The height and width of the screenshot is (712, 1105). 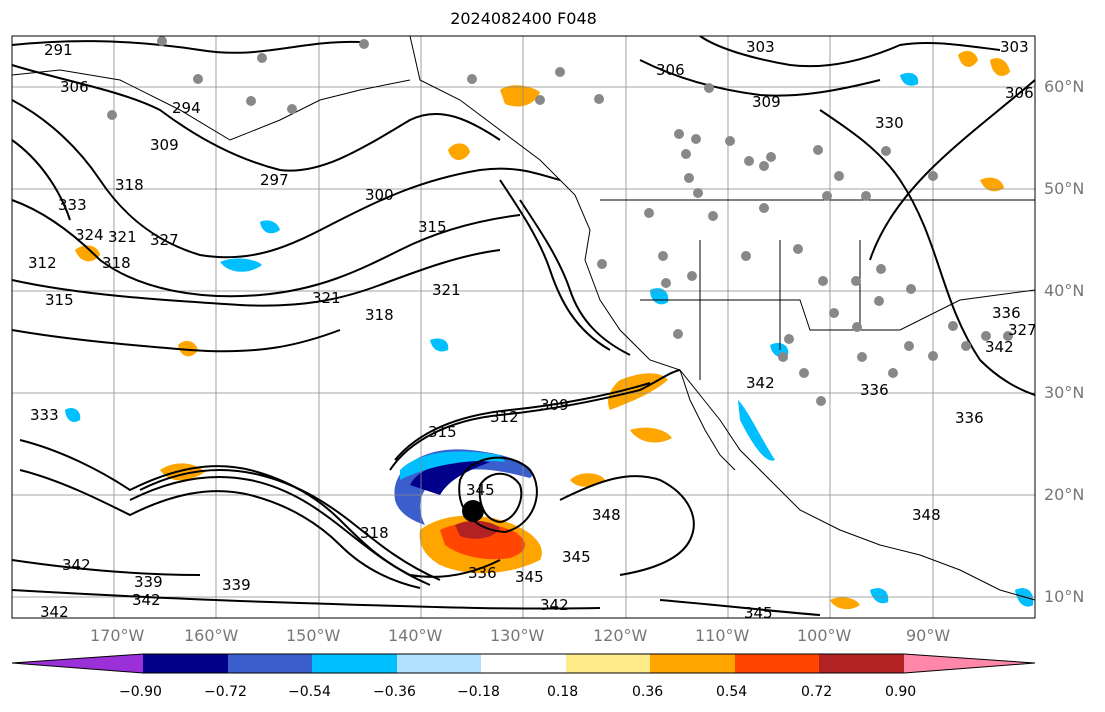 What do you see at coordinates (969, 663) in the screenshot?
I see `colorbar-extend-high` at bounding box center [969, 663].